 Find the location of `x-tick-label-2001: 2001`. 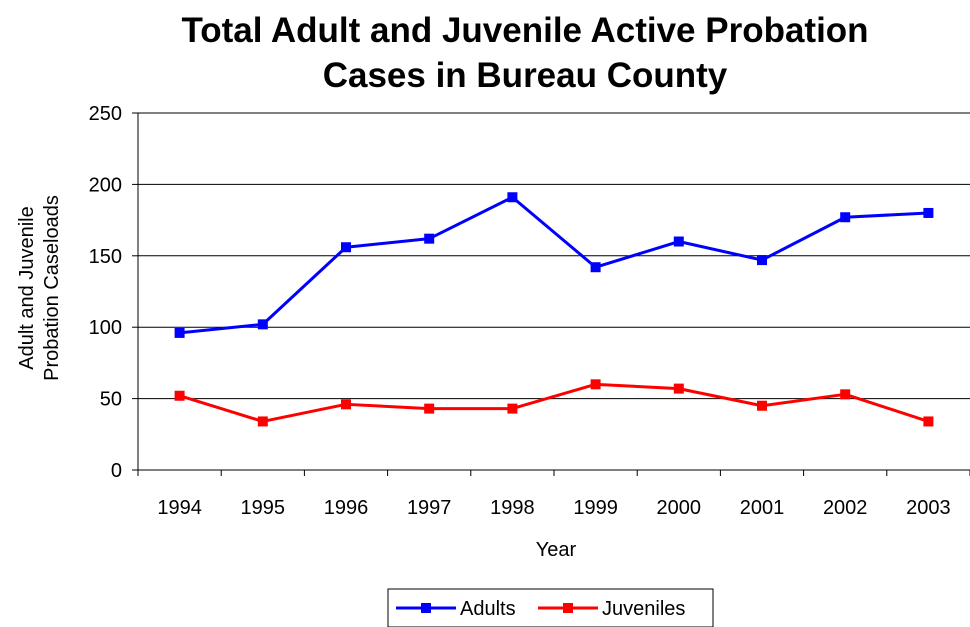

x-tick-label-2001: 2001 is located at coordinates (762, 508).